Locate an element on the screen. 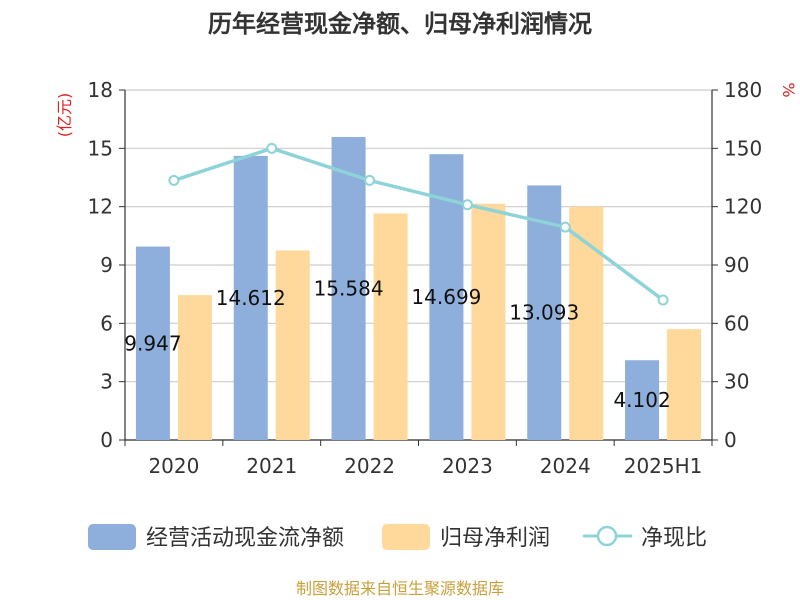 Image resolution: width=800 pixels, height=600 pixels. right-axis-unit: % is located at coordinates (788, 89).